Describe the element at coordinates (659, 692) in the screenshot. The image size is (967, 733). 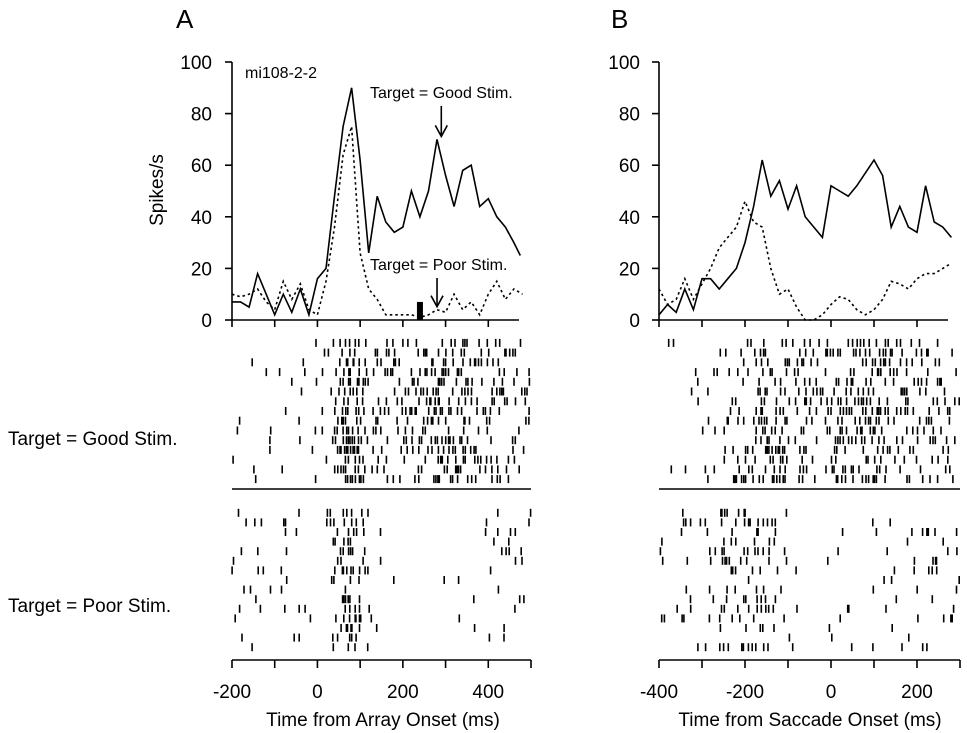
I see `x-tick-label: -400` at that location.